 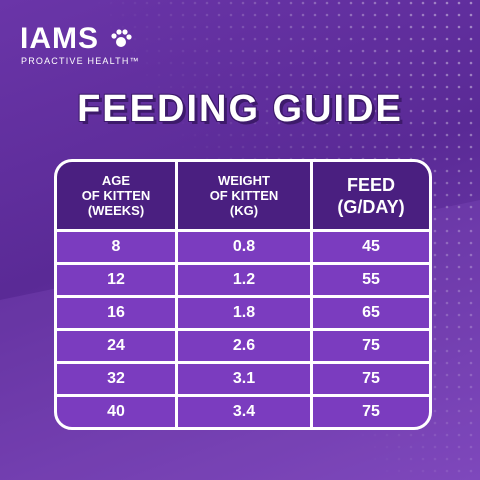 I want to click on table-cell: 40, so click(x=116, y=412).